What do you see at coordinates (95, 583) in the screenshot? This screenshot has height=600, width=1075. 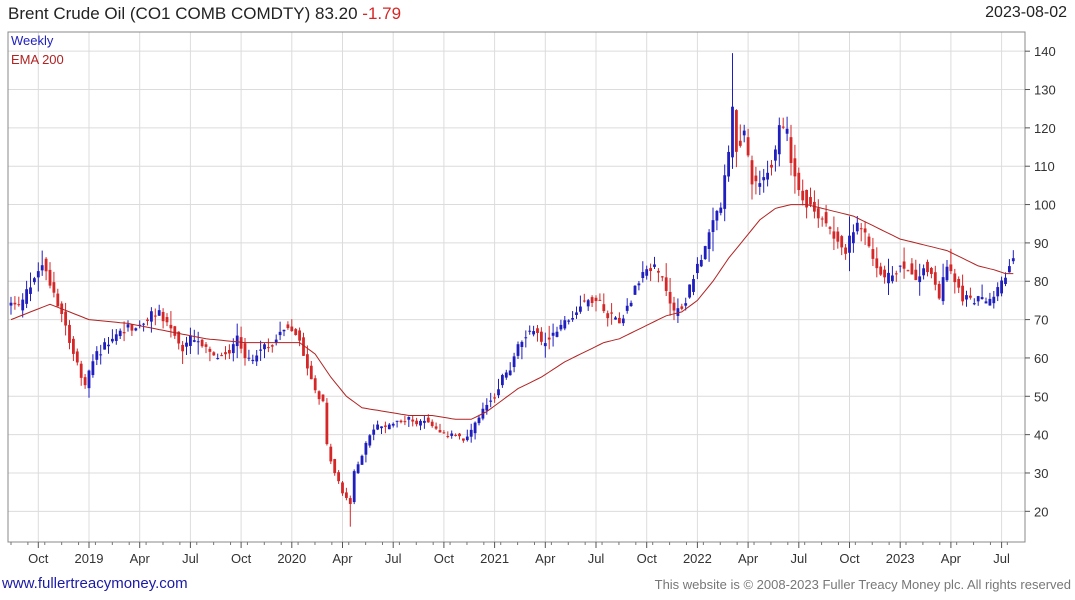 I see `website-link: www.fullertreacymoney.com` at bounding box center [95, 583].